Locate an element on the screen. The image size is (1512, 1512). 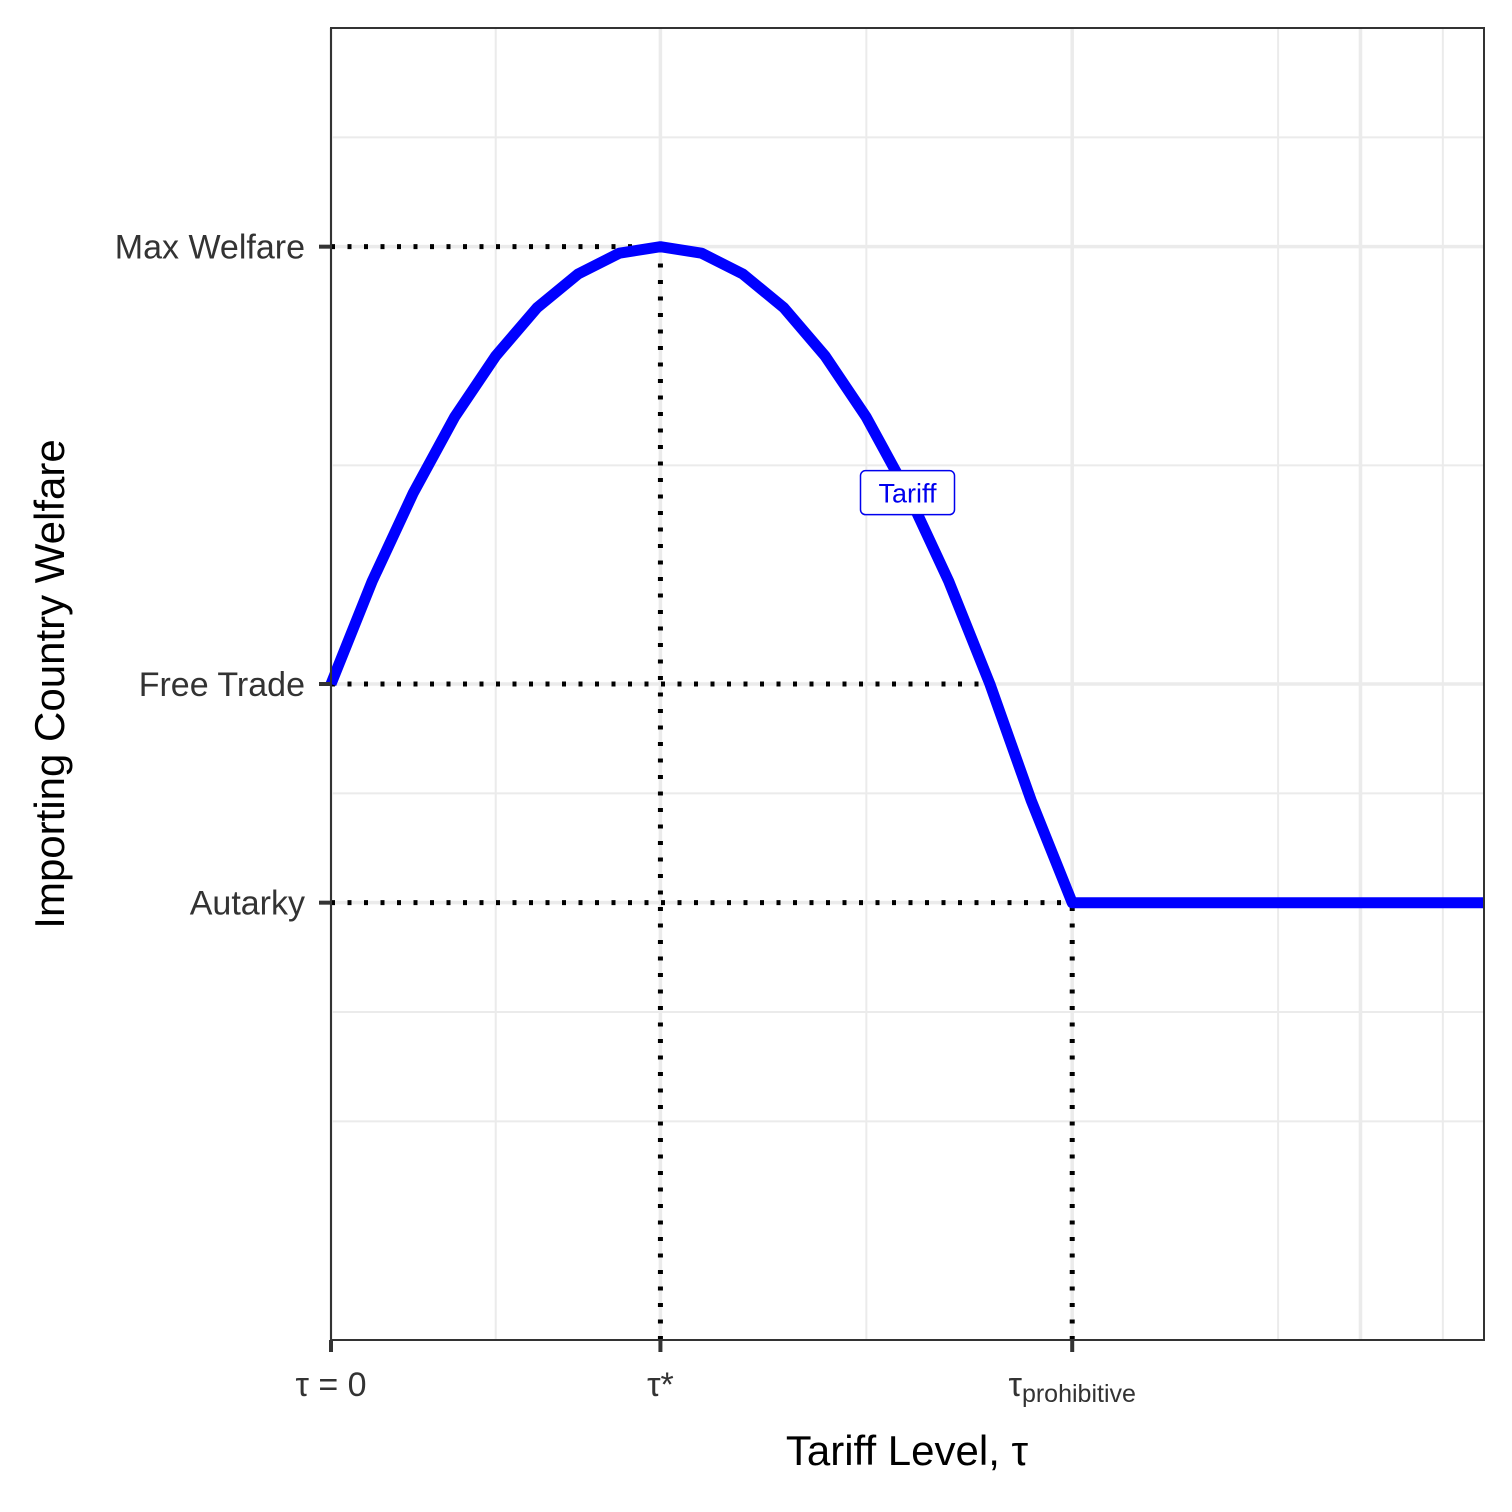
x-axis-title: Tariff Level, τ is located at coordinates (907, 1450).